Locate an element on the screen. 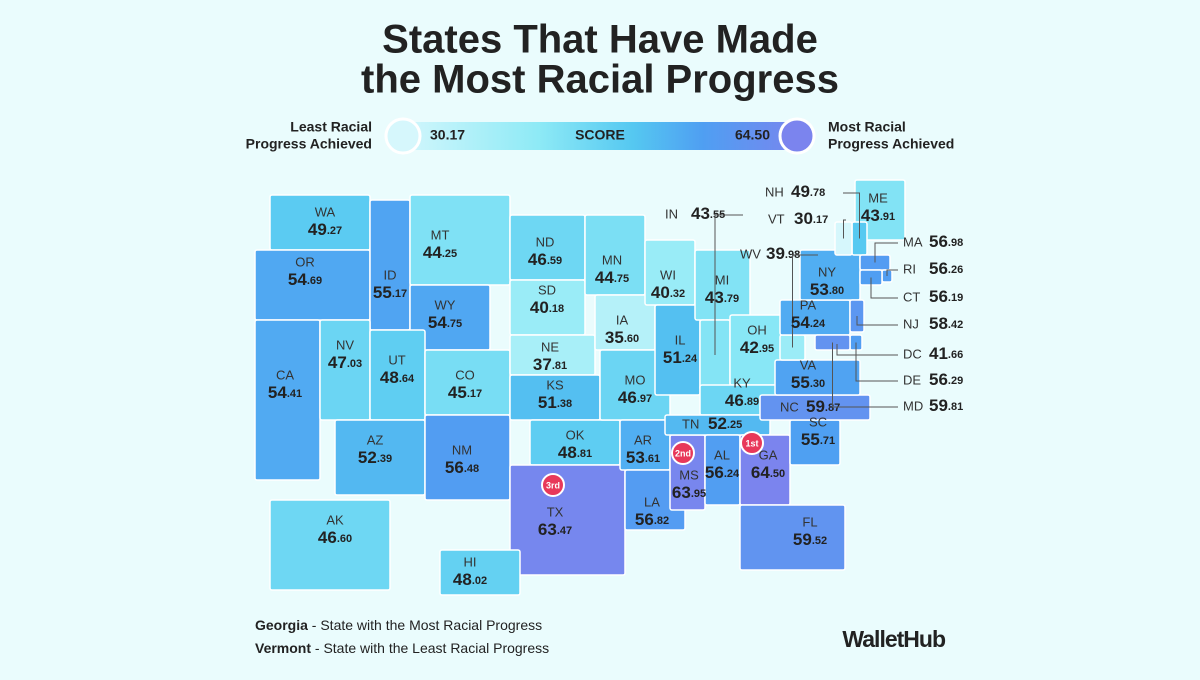 This screenshot has height=680, width=1200. state-abbr: OH is located at coordinates (757, 329).